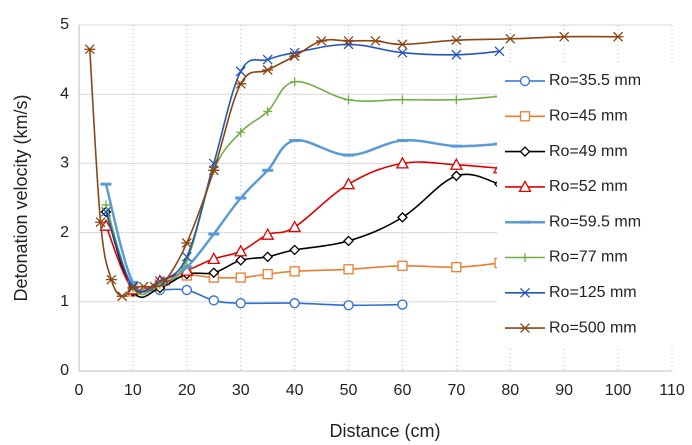  What do you see at coordinates (64, 370) in the screenshot?
I see `y-tick-label: 0` at bounding box center [64, 370].